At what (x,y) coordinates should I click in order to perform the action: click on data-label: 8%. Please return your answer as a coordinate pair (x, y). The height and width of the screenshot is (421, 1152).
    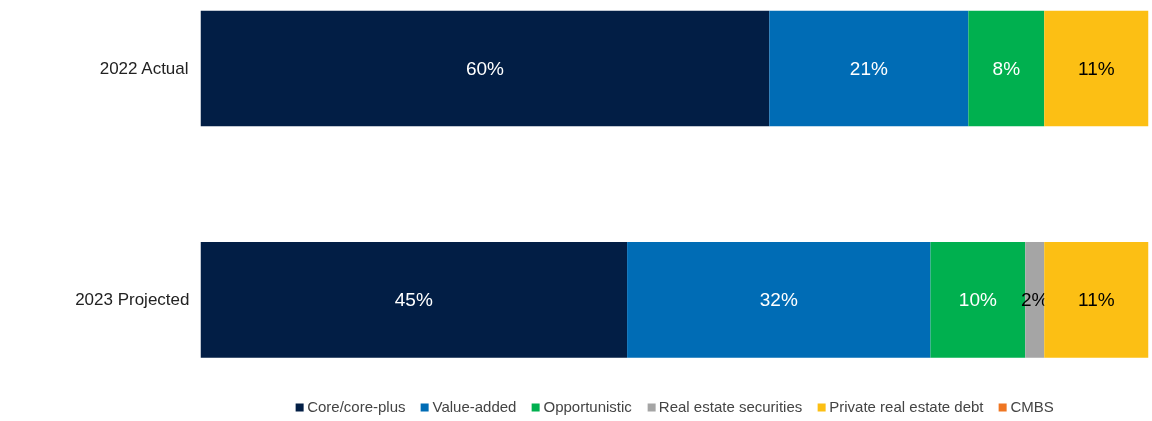
    Looking at the image, I should click on (1006, 68).